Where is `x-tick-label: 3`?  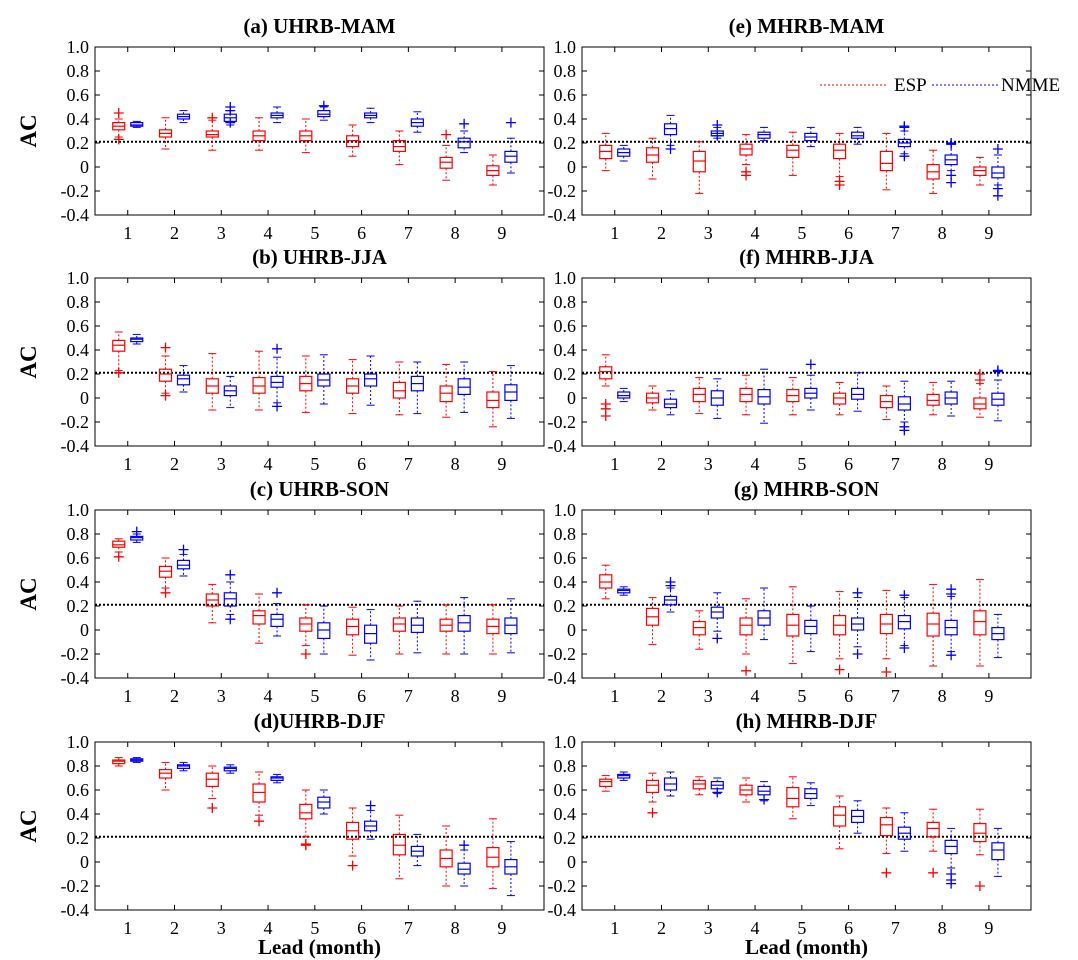
x-tick-label: 3 is located at coordinates (221, 928).